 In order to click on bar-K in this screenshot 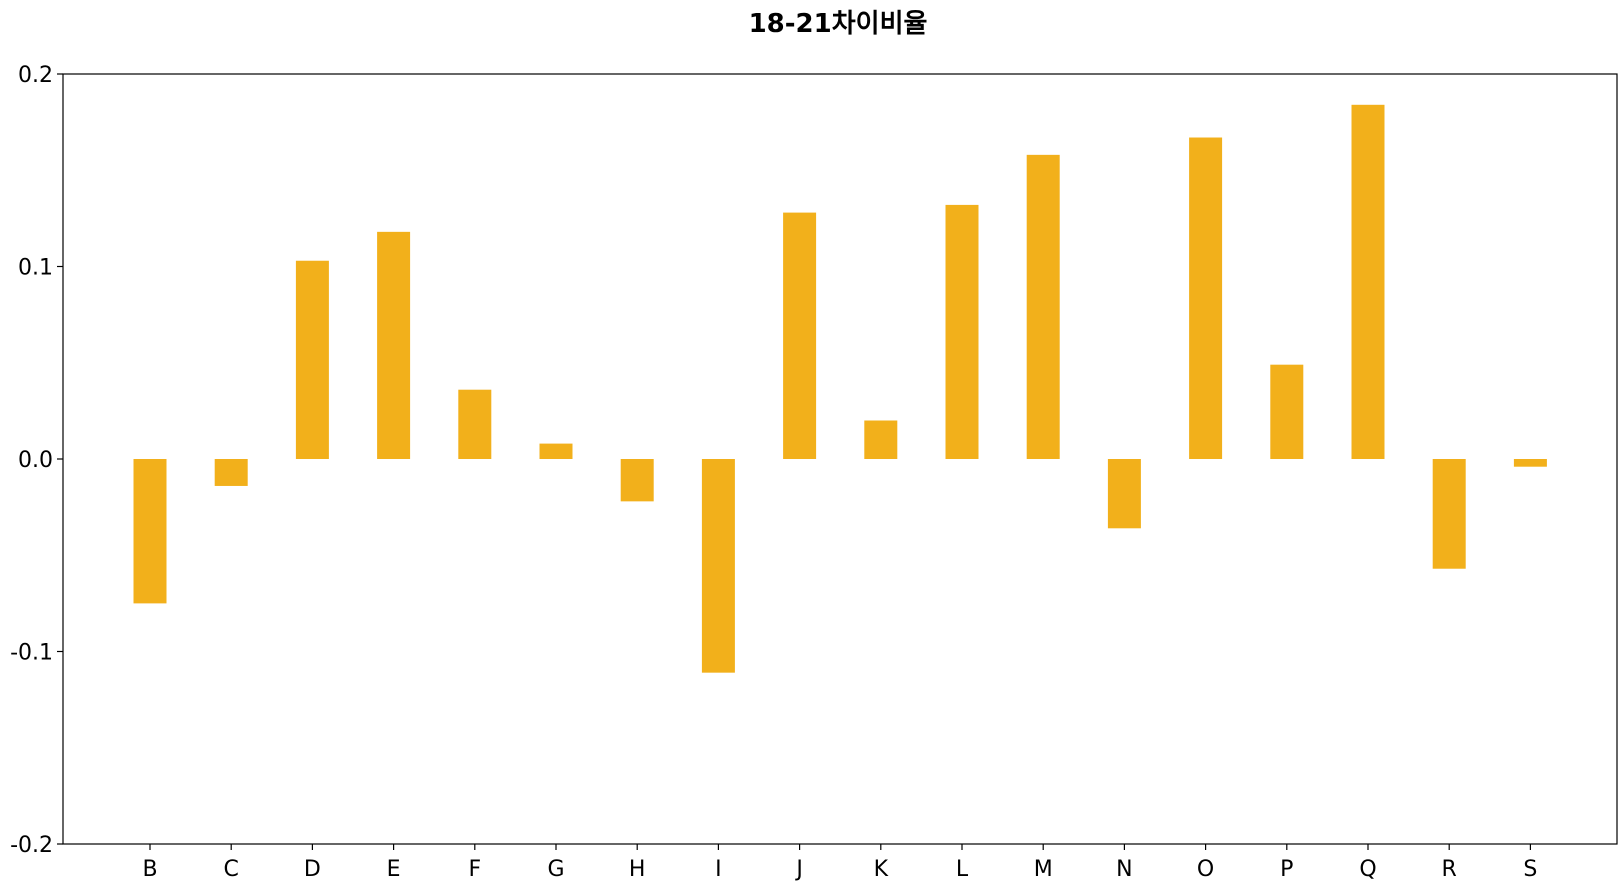, I will do `click(881, 439)`.